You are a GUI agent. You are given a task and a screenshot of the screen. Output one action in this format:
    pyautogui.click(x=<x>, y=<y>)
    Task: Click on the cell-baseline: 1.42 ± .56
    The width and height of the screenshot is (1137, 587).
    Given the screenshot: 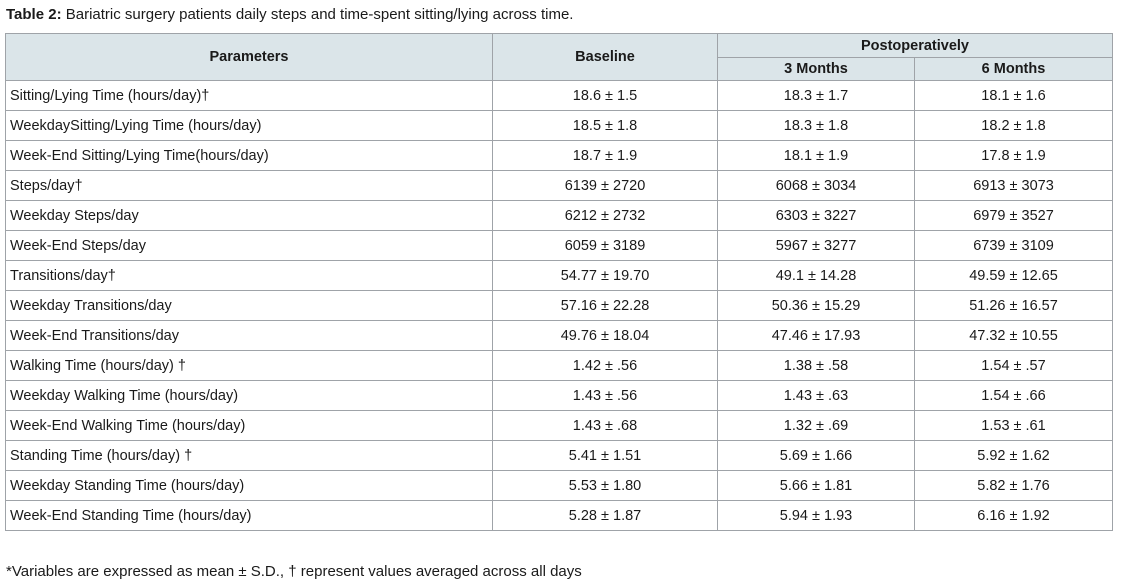 What is the action you would take?
    pyautogui.click(x=605, y=365)
    